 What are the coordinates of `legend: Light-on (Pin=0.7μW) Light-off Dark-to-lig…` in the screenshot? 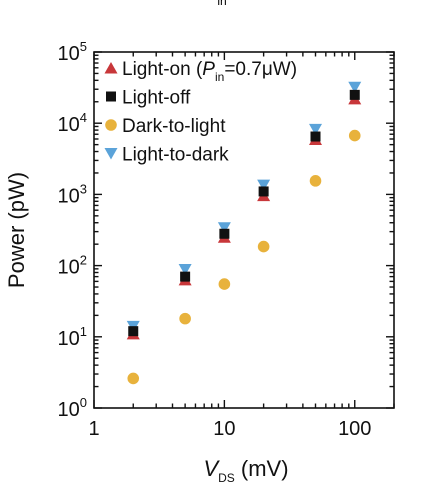 It's located at (200, 112).